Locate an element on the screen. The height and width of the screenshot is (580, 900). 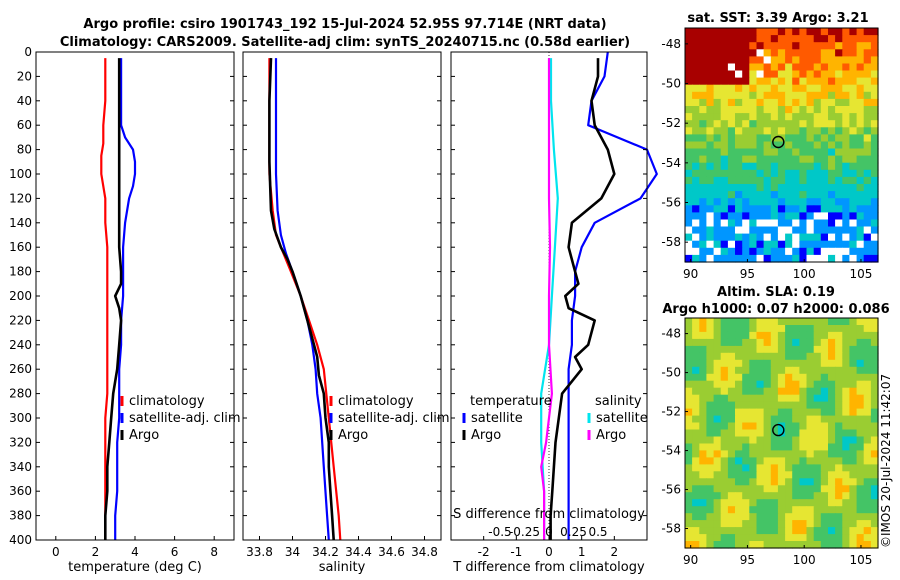
salinity-x-label: salinity is located at coordinates (342, 567).